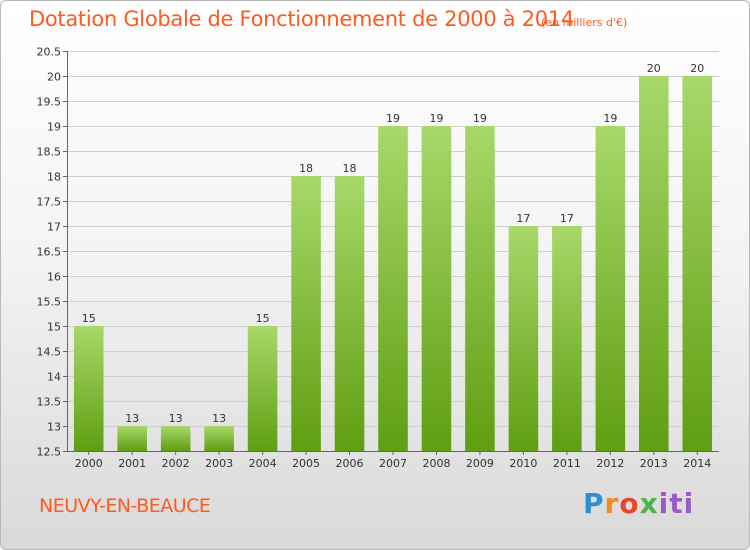 This screenshot has height=550, width=750. Describe the element at coordinates (219, 438) in the screenshot. I see `bar-2003` at that location.